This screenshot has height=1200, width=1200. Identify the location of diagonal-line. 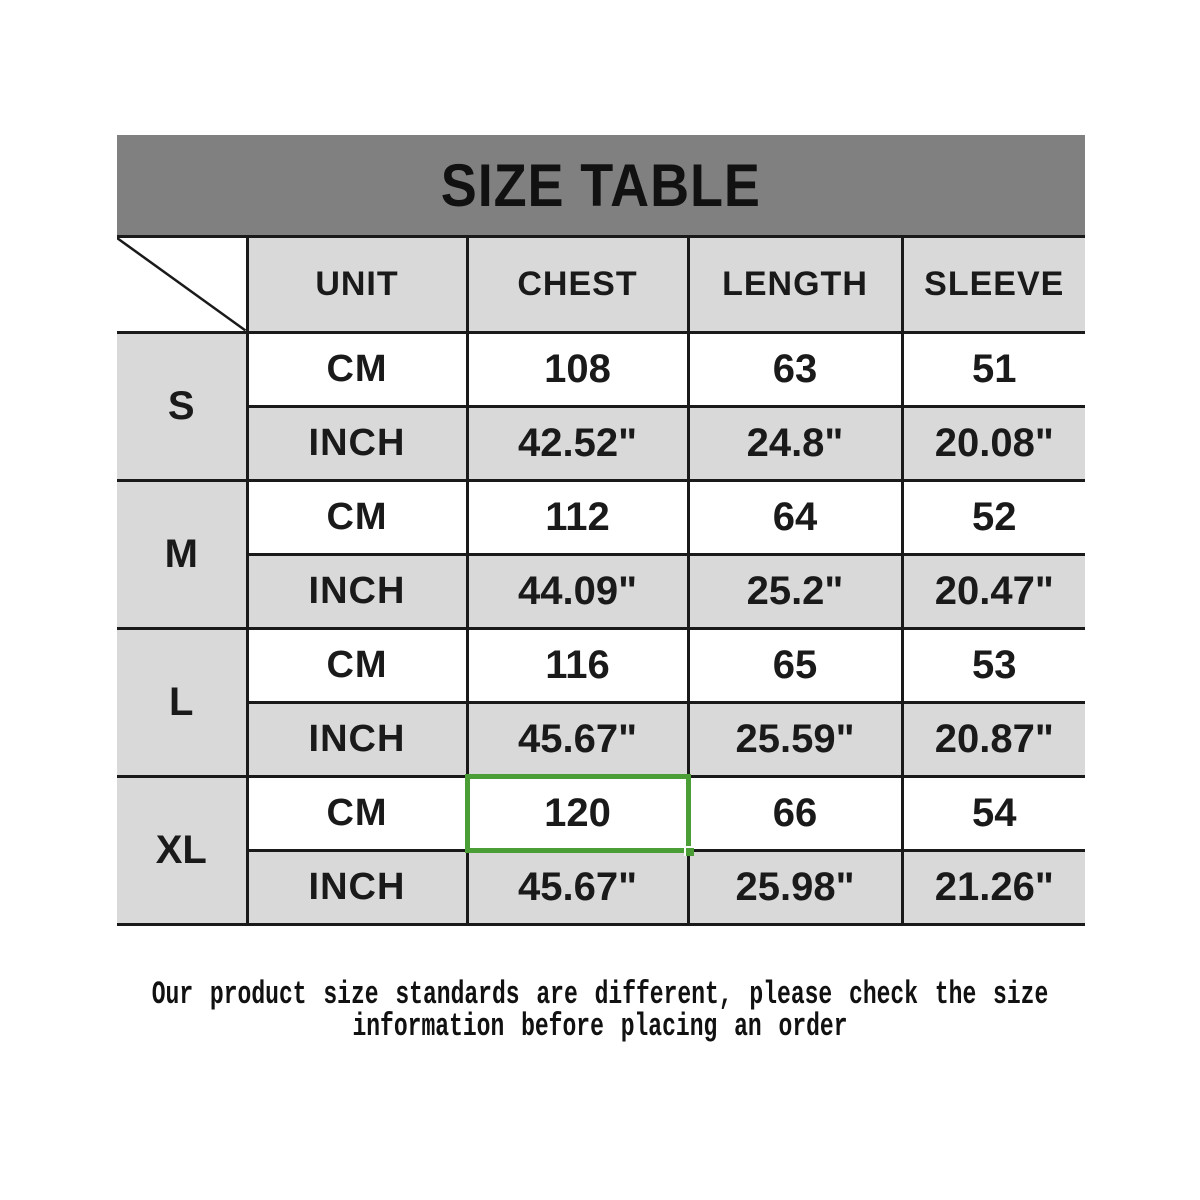
(181, 284).